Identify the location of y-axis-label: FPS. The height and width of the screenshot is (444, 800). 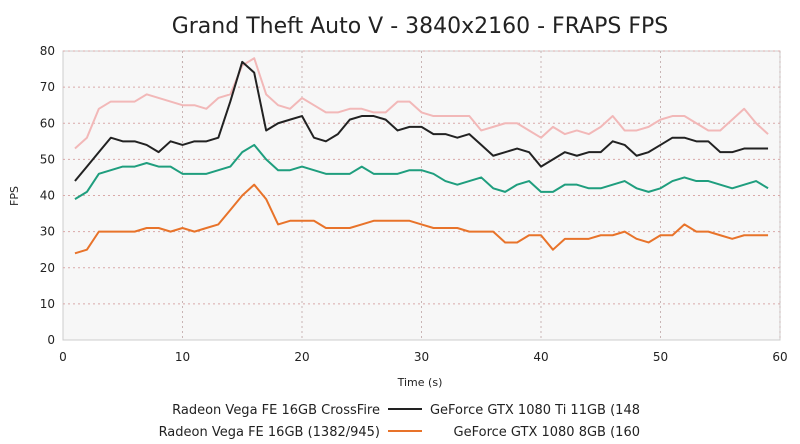
(14, 196).